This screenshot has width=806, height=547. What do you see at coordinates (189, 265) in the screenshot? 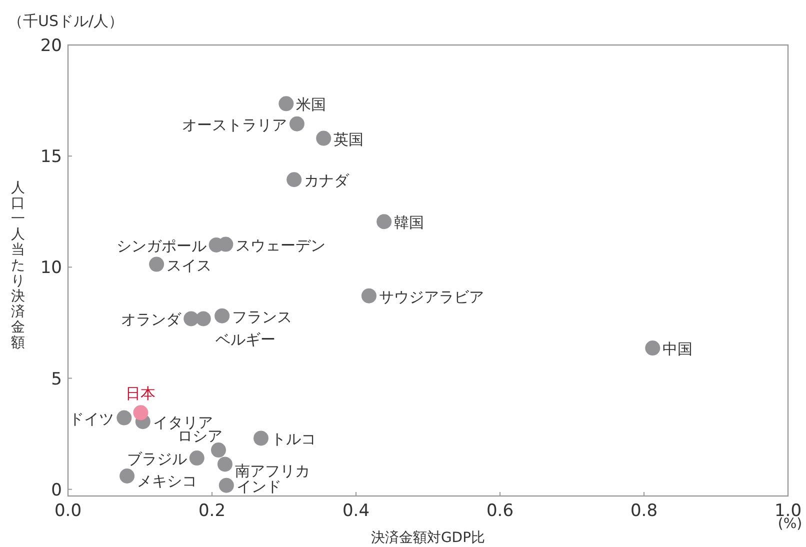
I see `annotation: スイス` at bounding box center [189, 265].